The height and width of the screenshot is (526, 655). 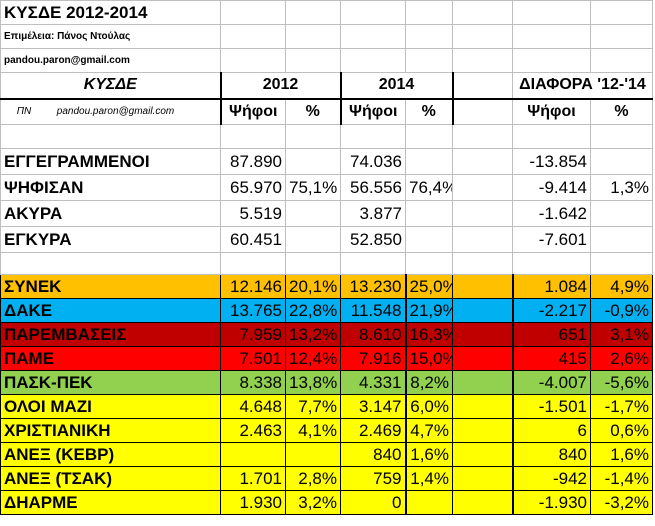 What do you see at coordinates (373, 406) in the screenshot?
I see `cell-v14: 3.147` at bounding box center [373, 406].